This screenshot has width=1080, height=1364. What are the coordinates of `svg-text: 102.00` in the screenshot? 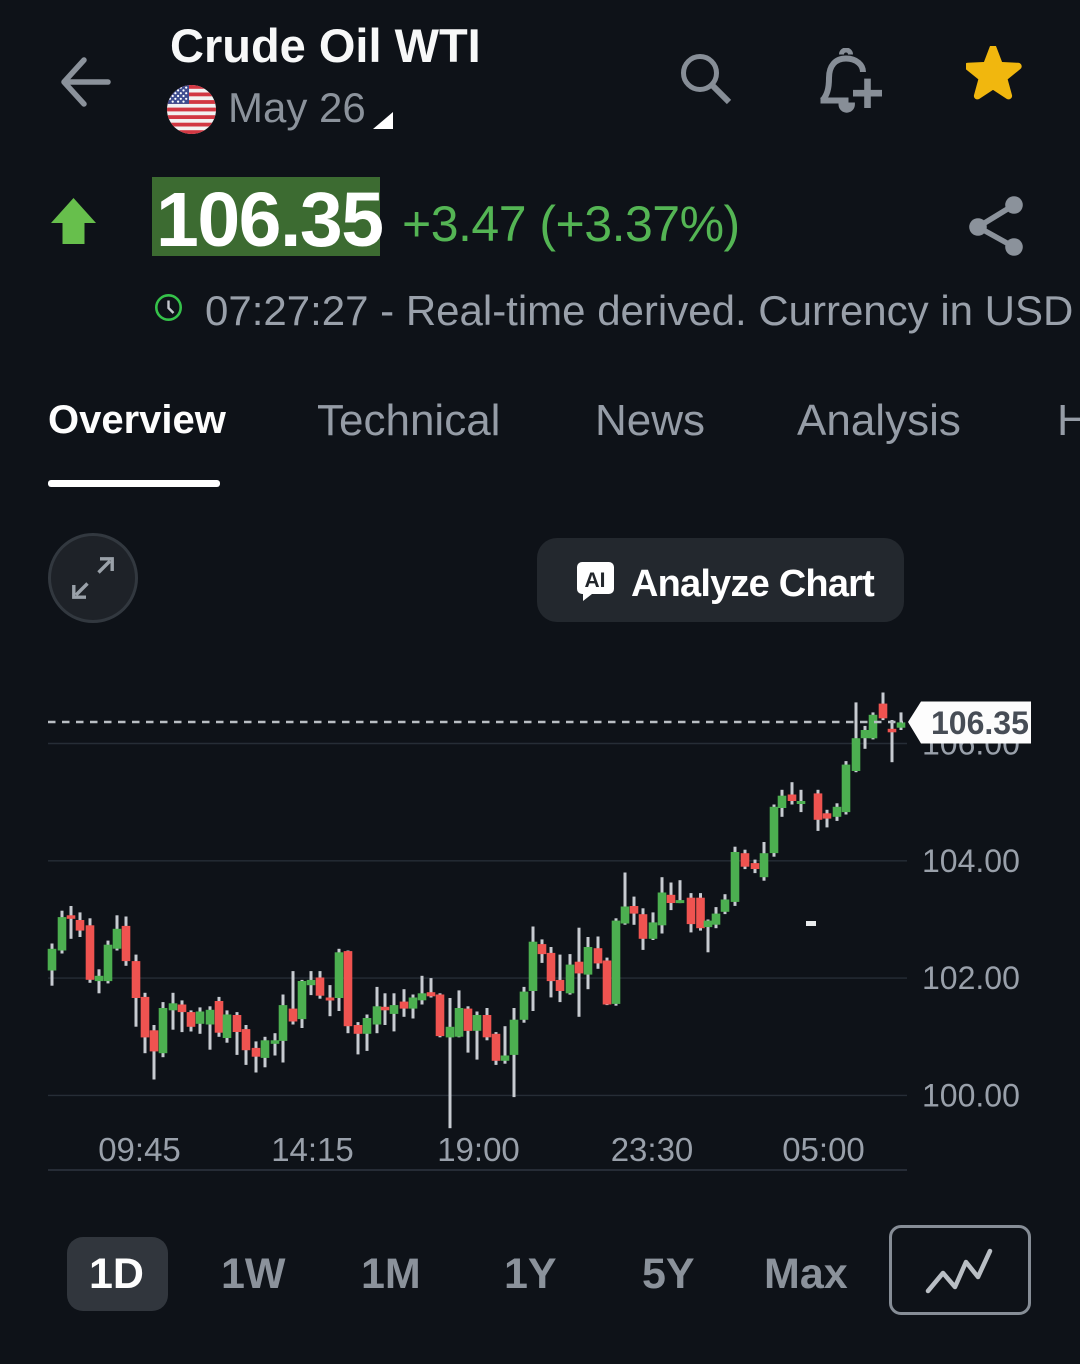 It's located at (971, 978).